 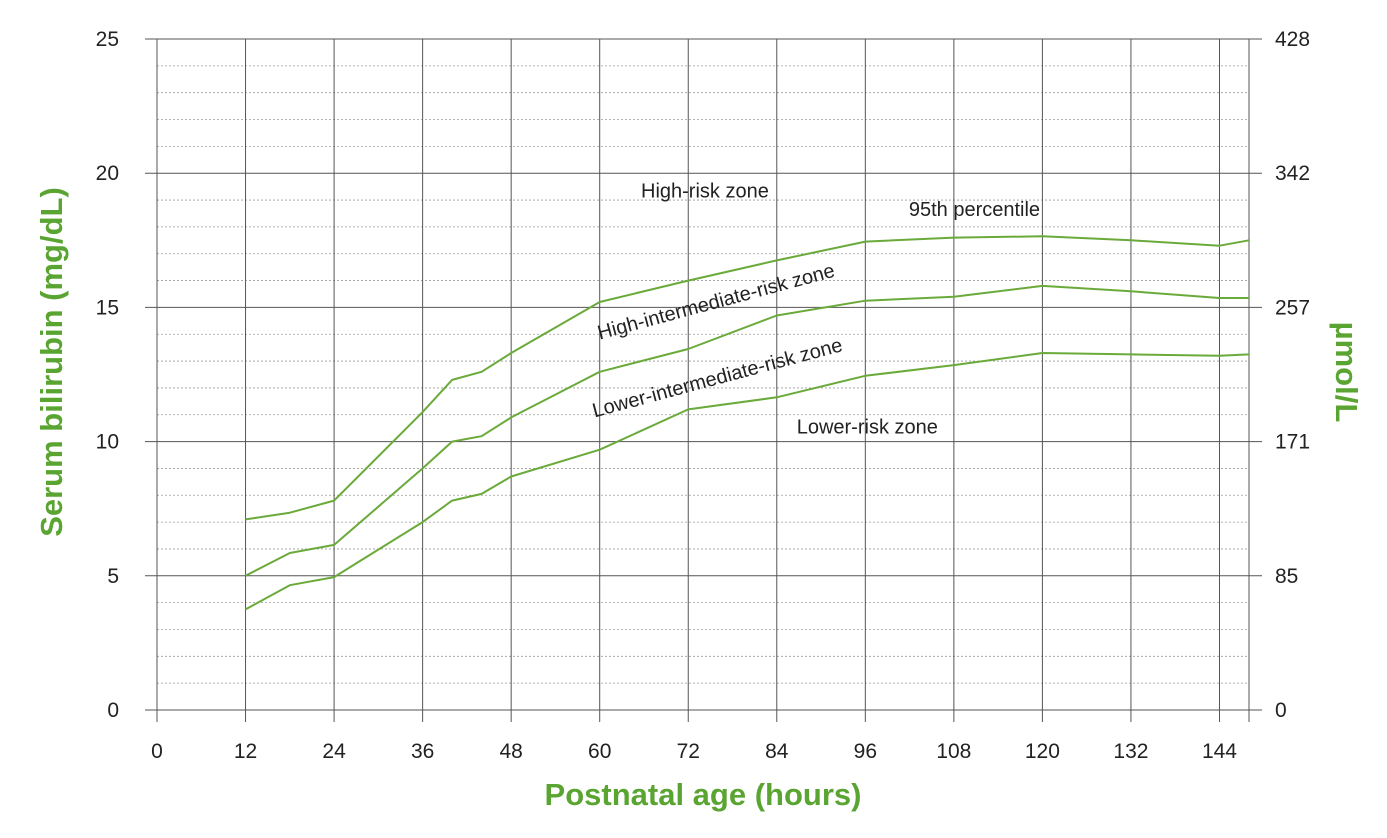 I want to click on y2-tick-label: 85, so click(x=1286, y=576).